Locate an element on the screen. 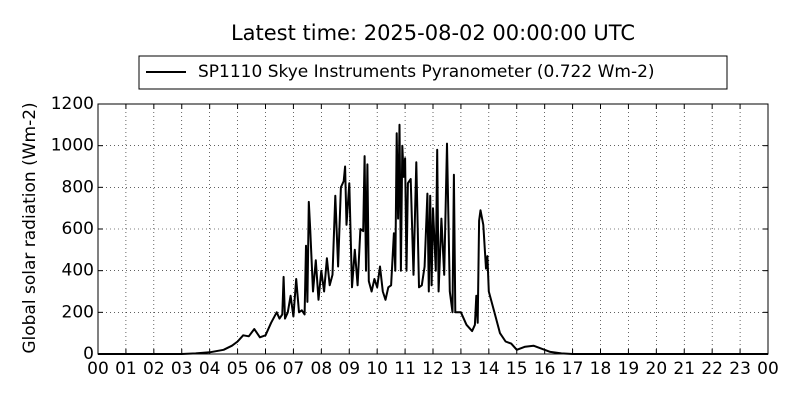 The height and width of the screenshot is (400, 800). y-tick-label: 1200 is located at coordinates (72, 104).